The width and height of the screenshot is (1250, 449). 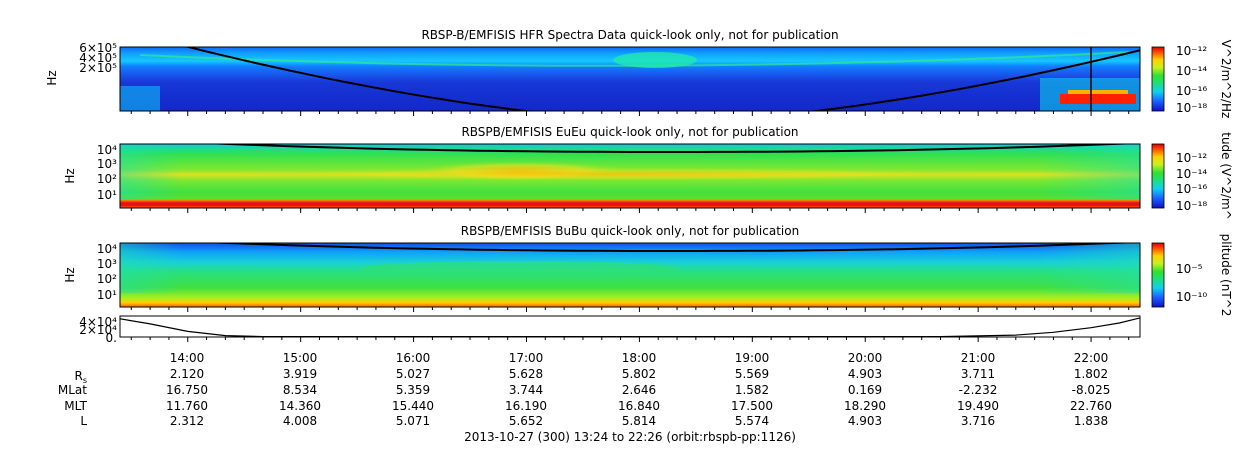 I want to click on buBu-ytick-1e2: 10², so click(x=107, y=279).